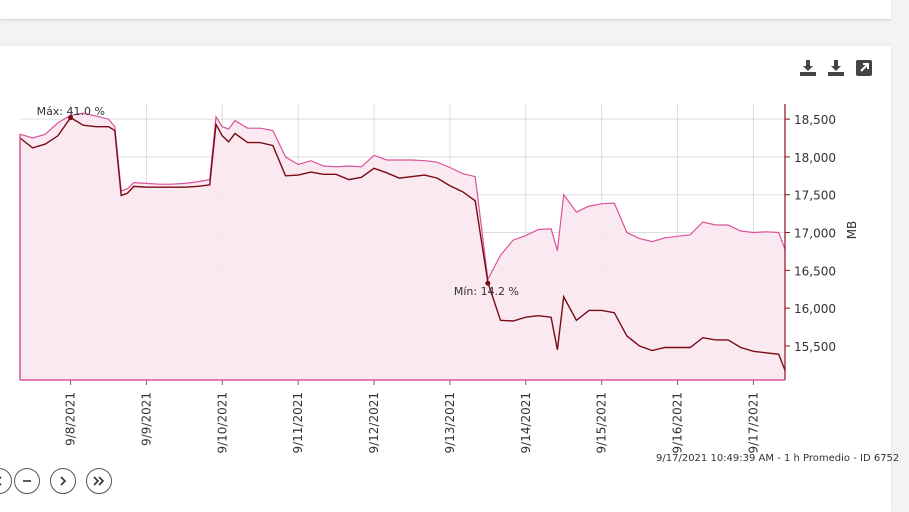 This screenshot has width=909, height=512. I want to click on pager-last-button, so click(99, 481).